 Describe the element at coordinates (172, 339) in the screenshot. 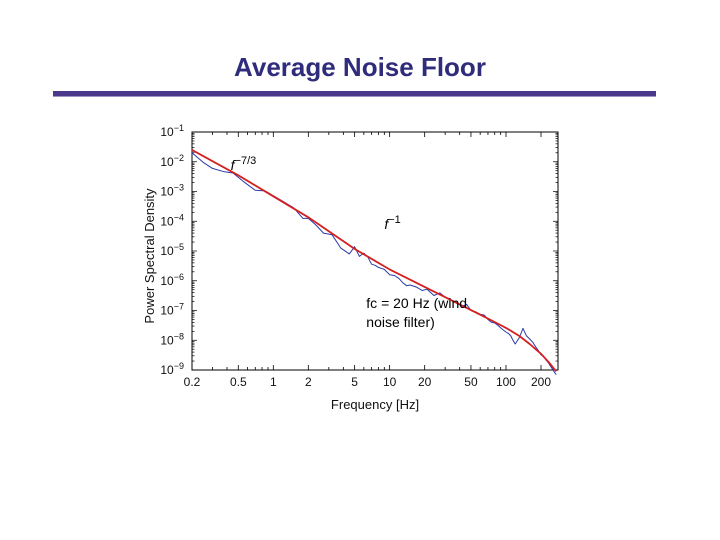

I see `y-tick-label: 10⁻⁸` at that location.